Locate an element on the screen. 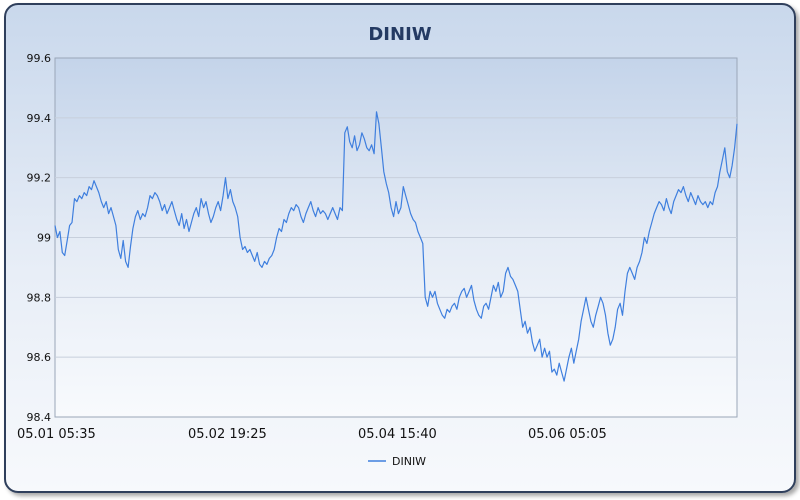 This screenshot has width=800, height=500. y-tick-label: 99.6 is located at coordinates (39, 58).